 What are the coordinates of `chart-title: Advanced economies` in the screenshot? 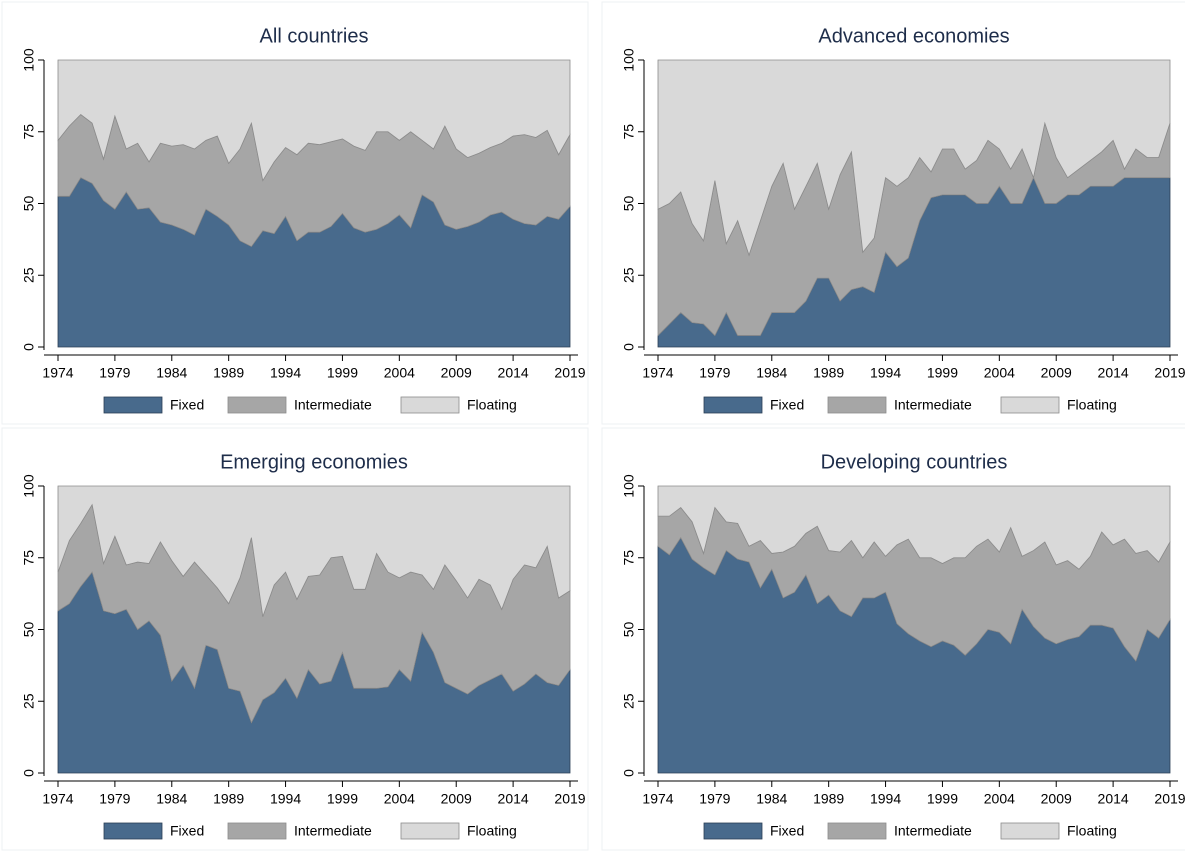 It's located at (913, 36).